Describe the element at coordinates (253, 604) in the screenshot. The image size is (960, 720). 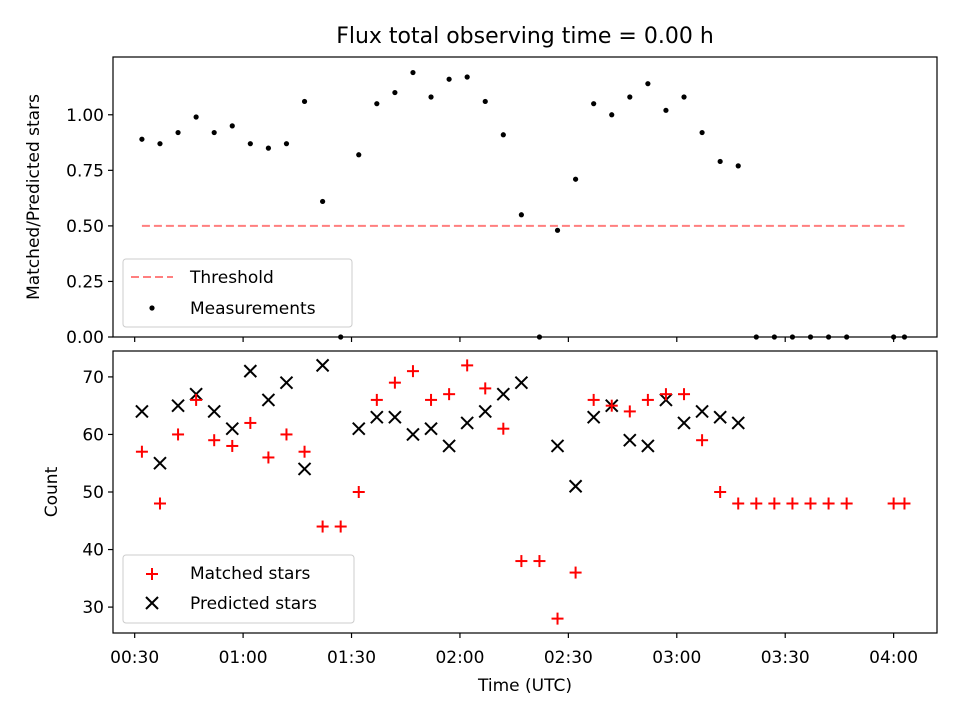
I see `legend-predicted-label: Predicted stars` at that location.